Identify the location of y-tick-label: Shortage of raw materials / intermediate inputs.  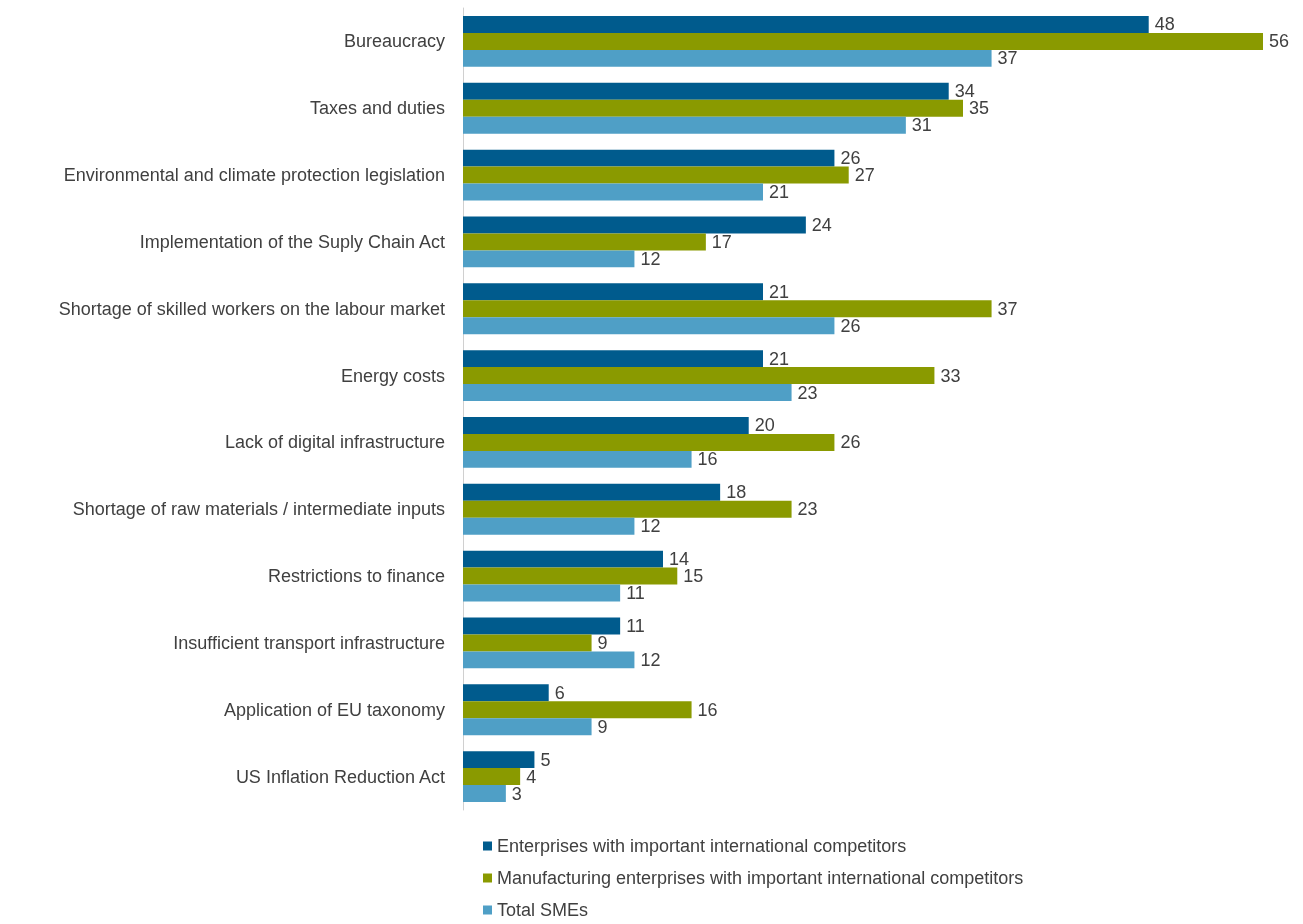
(258, 509).